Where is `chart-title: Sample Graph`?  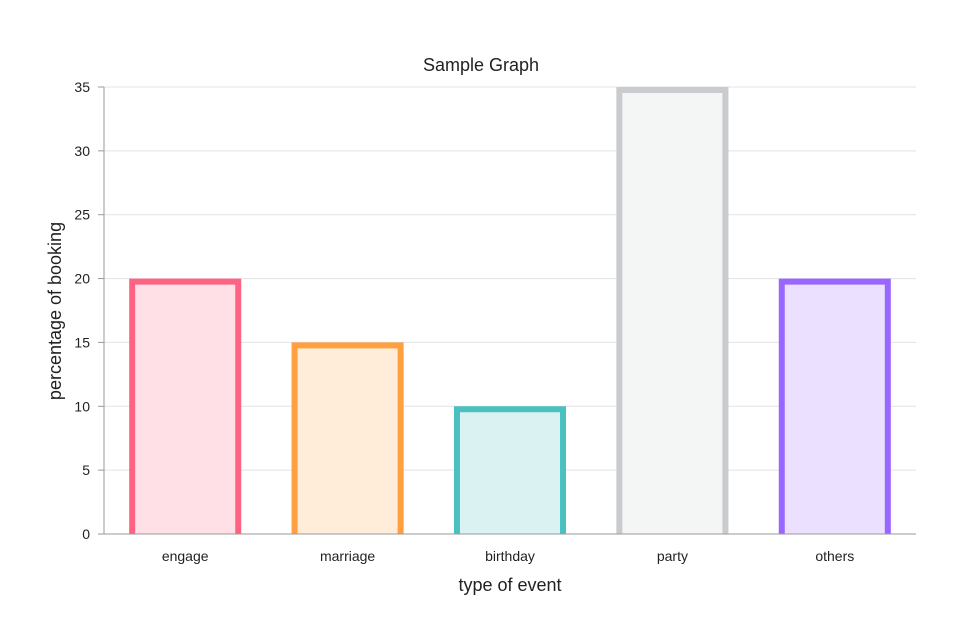 chart-title: Sample Graph is located at coordinates (481, 65).